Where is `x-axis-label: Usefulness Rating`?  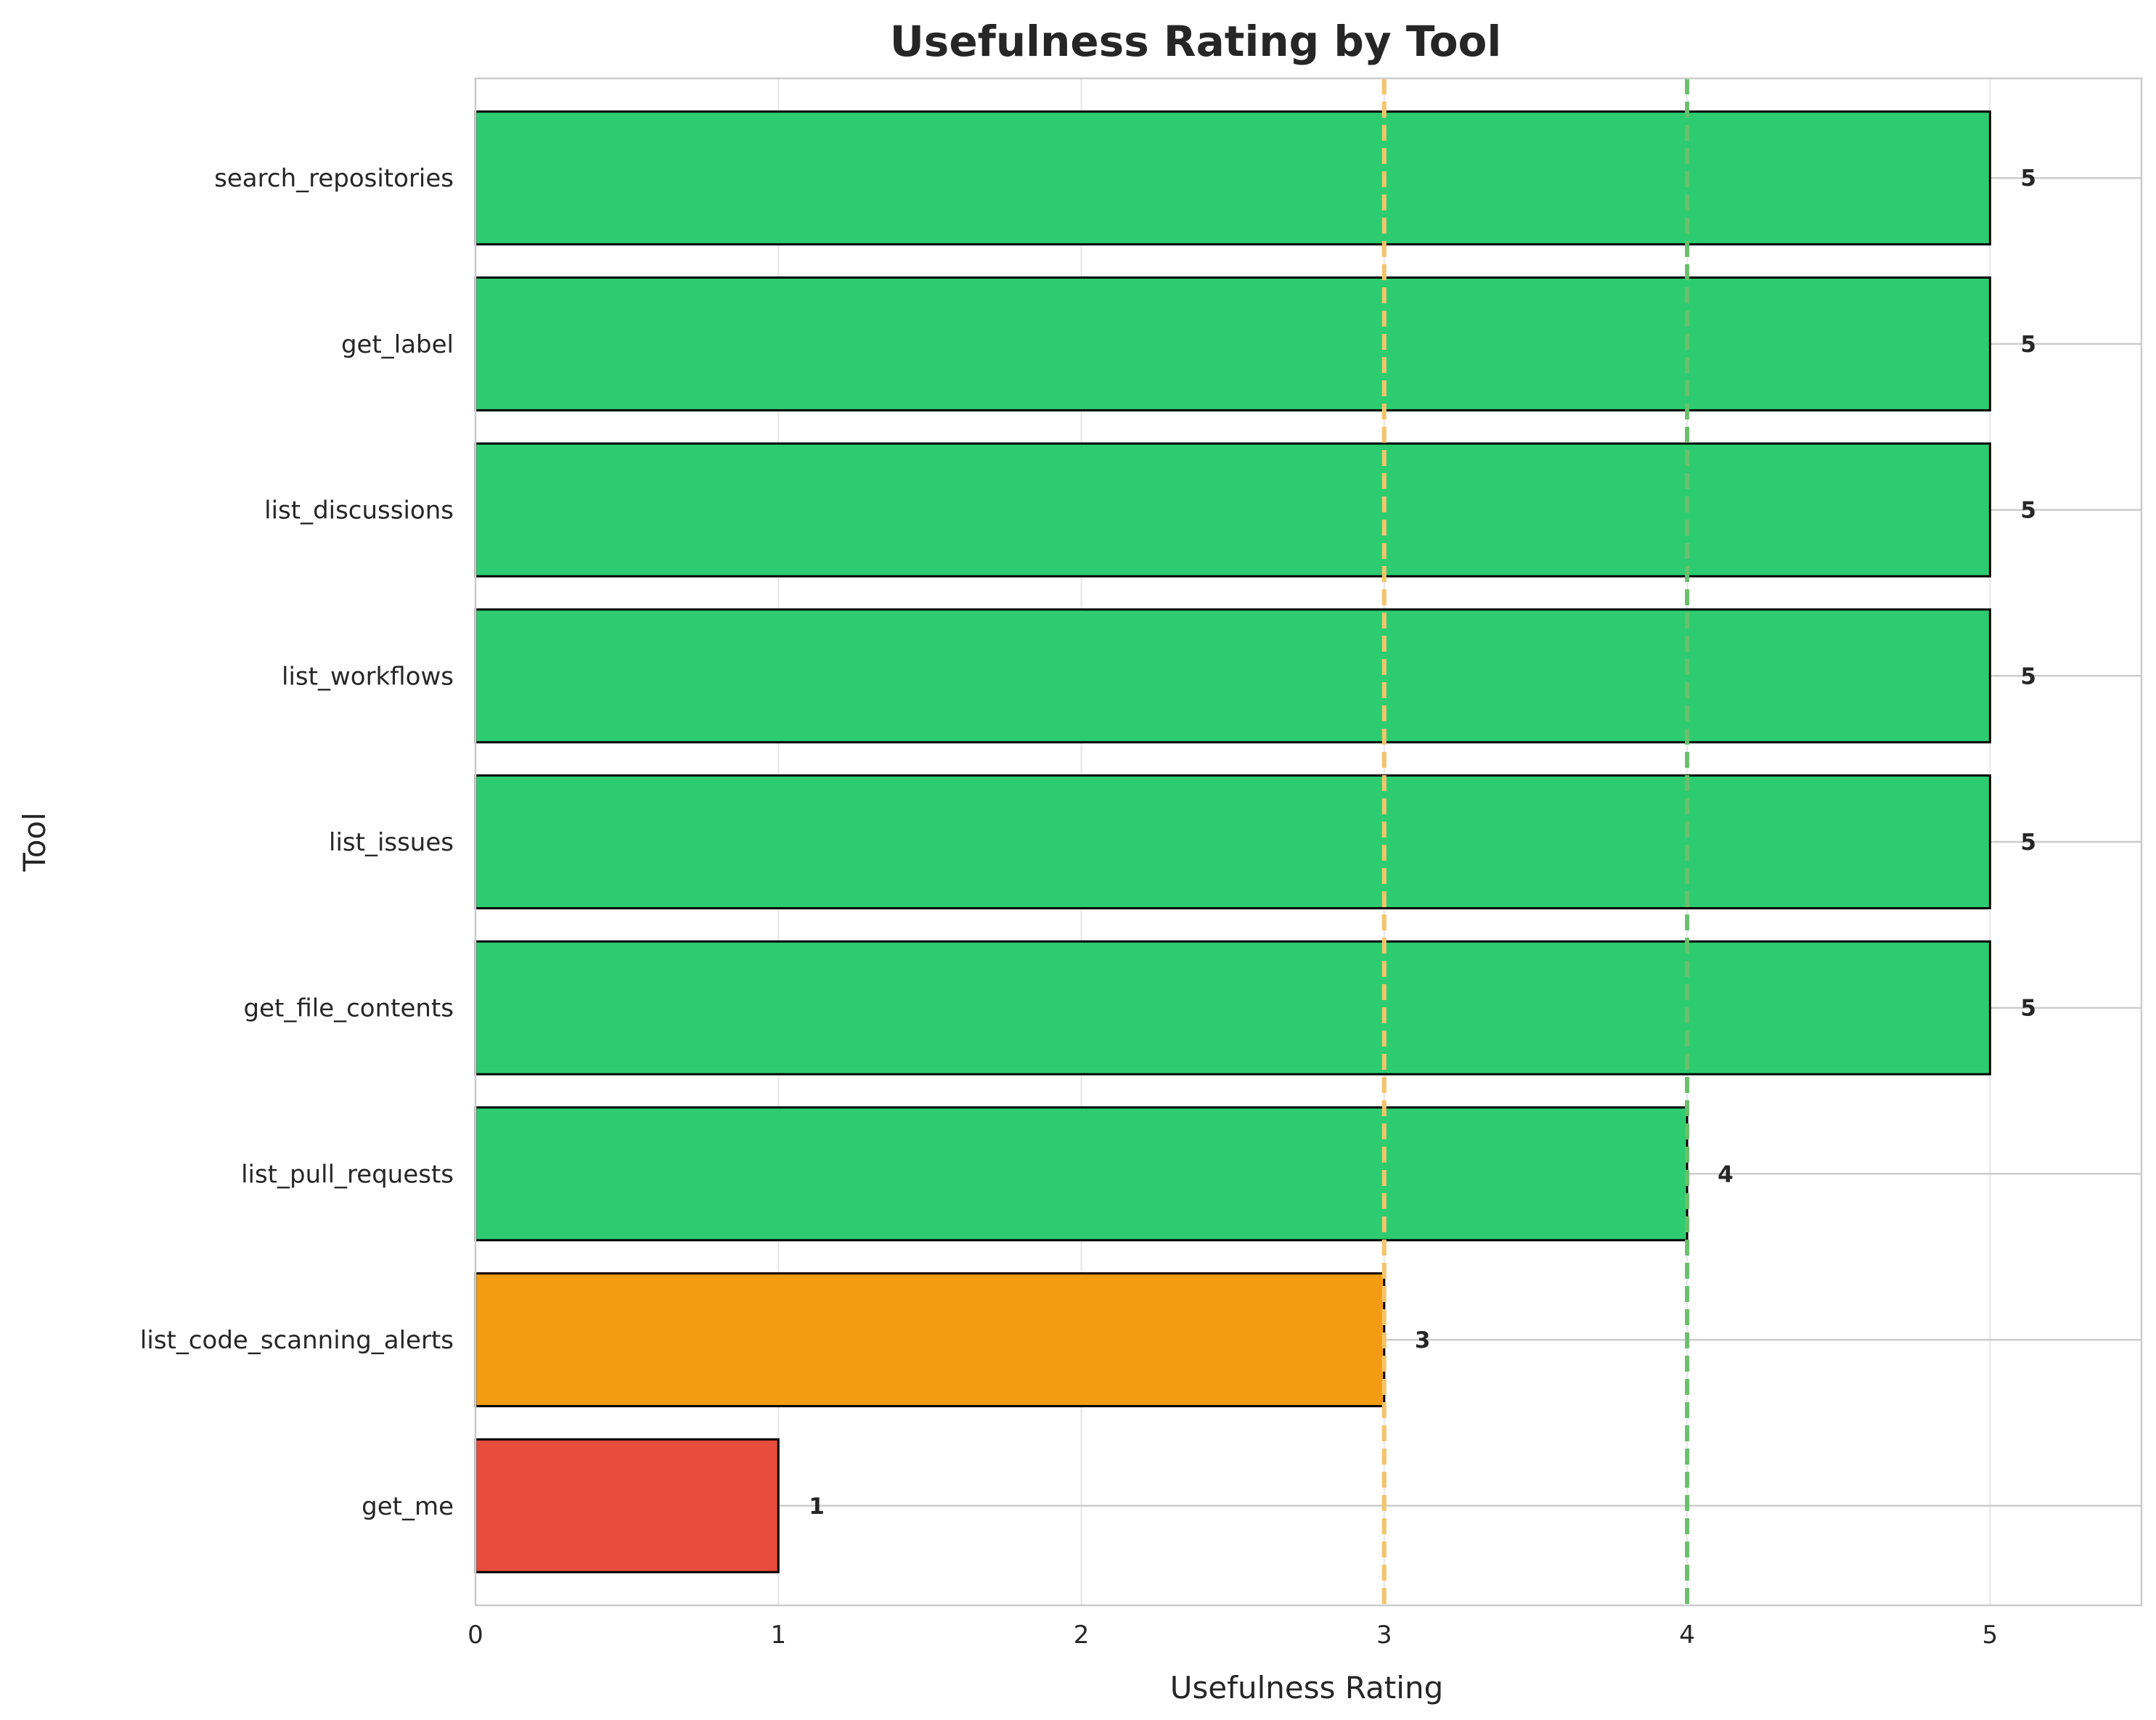
x-axis-label: Usefulness Rating is located at coordinates (1307, 1687).